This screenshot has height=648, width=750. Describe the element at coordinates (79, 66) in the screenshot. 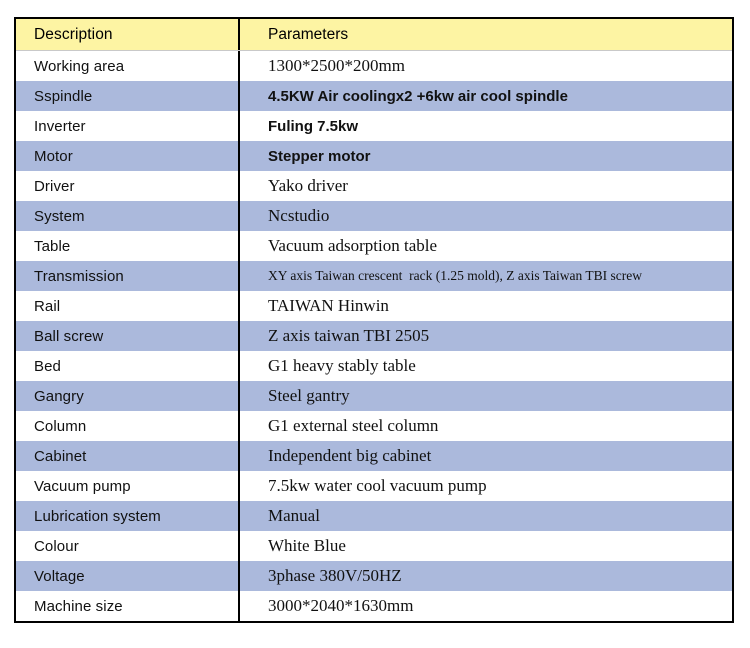

I see `spec-name-cell: Working area` at that location.